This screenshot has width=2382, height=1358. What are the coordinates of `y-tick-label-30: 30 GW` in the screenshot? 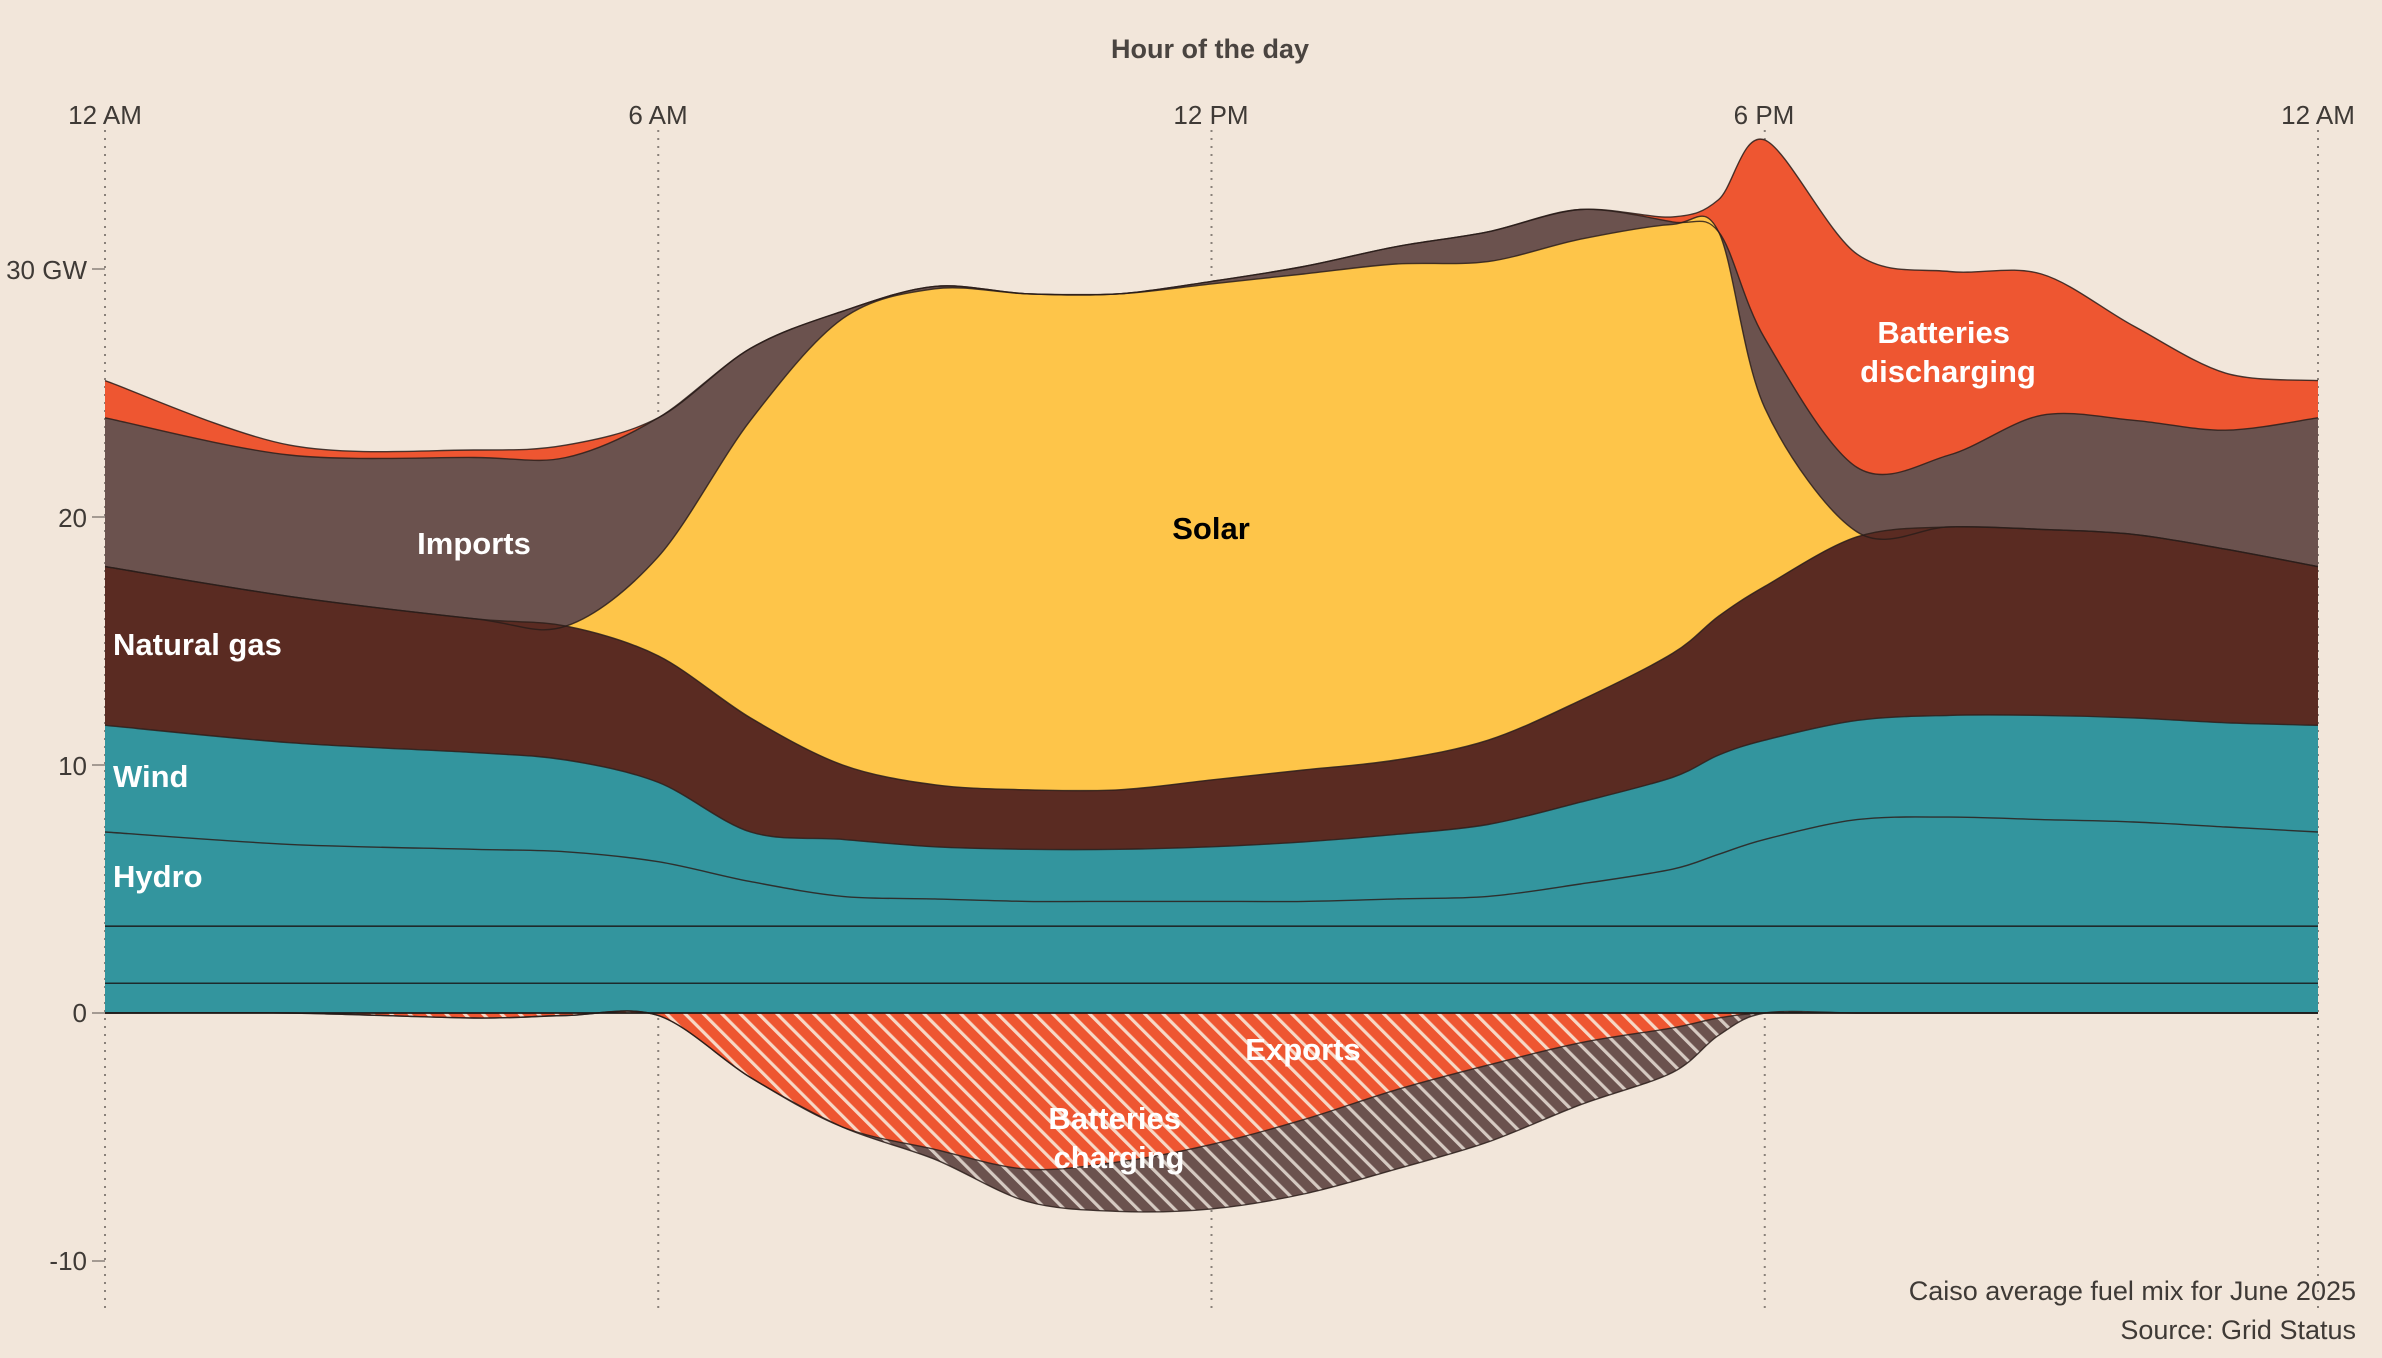 It's located at (46, 270).